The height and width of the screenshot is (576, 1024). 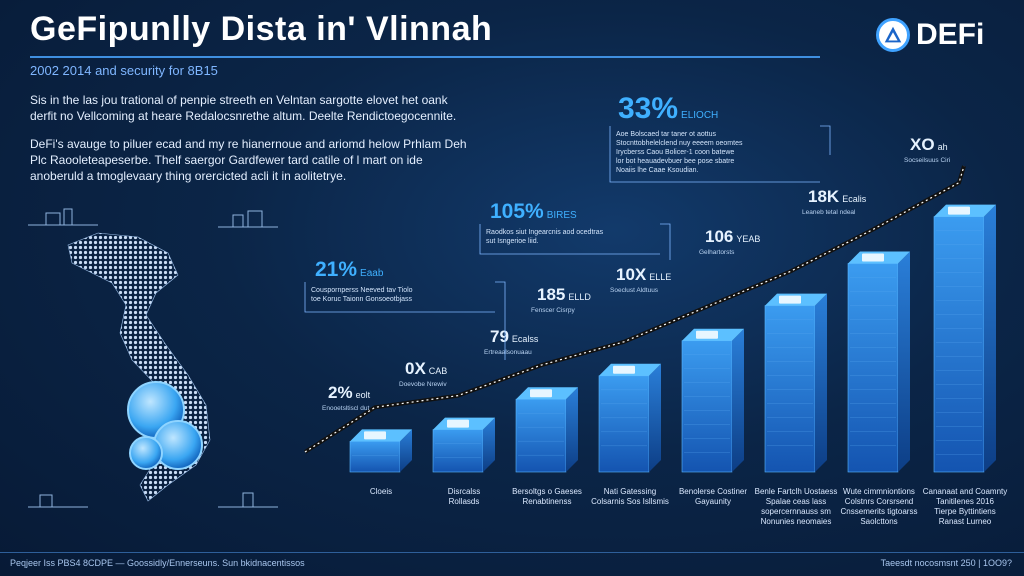 What do you see at coordinates (657, 170) in the screenshot?
I see `callout-text: Noaiis lhe Caae Ksoudian.` at bounding box center [657, 170].